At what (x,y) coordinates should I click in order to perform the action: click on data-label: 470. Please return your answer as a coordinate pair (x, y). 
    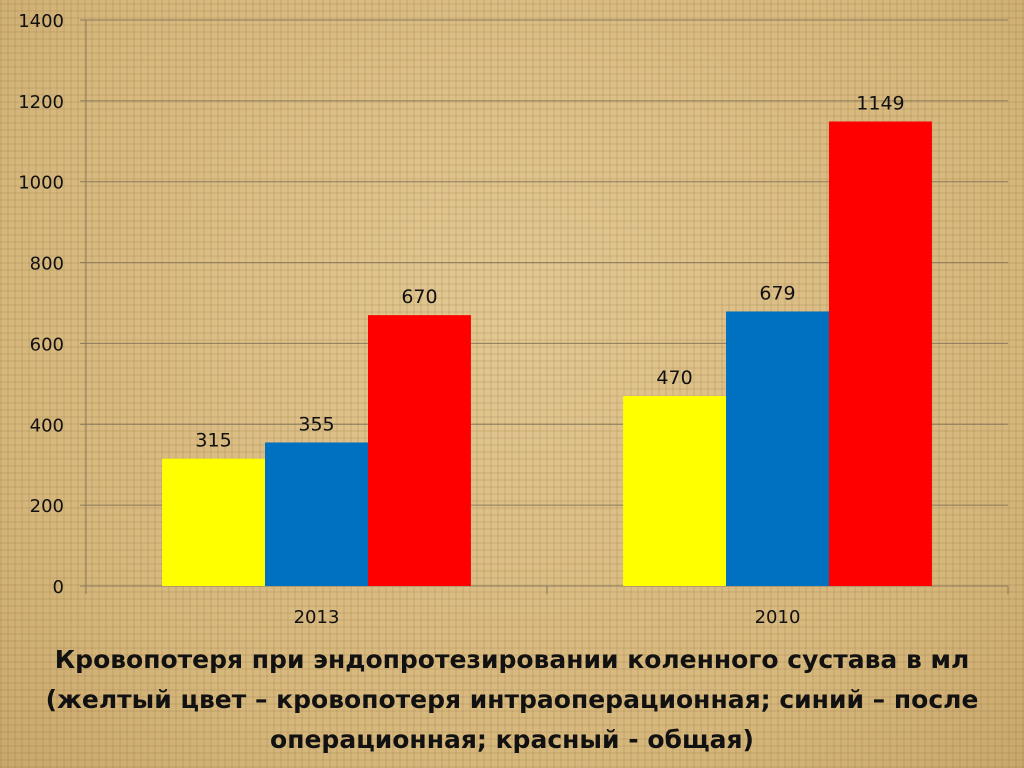
    Looking at the image, I should click on (674, 378).